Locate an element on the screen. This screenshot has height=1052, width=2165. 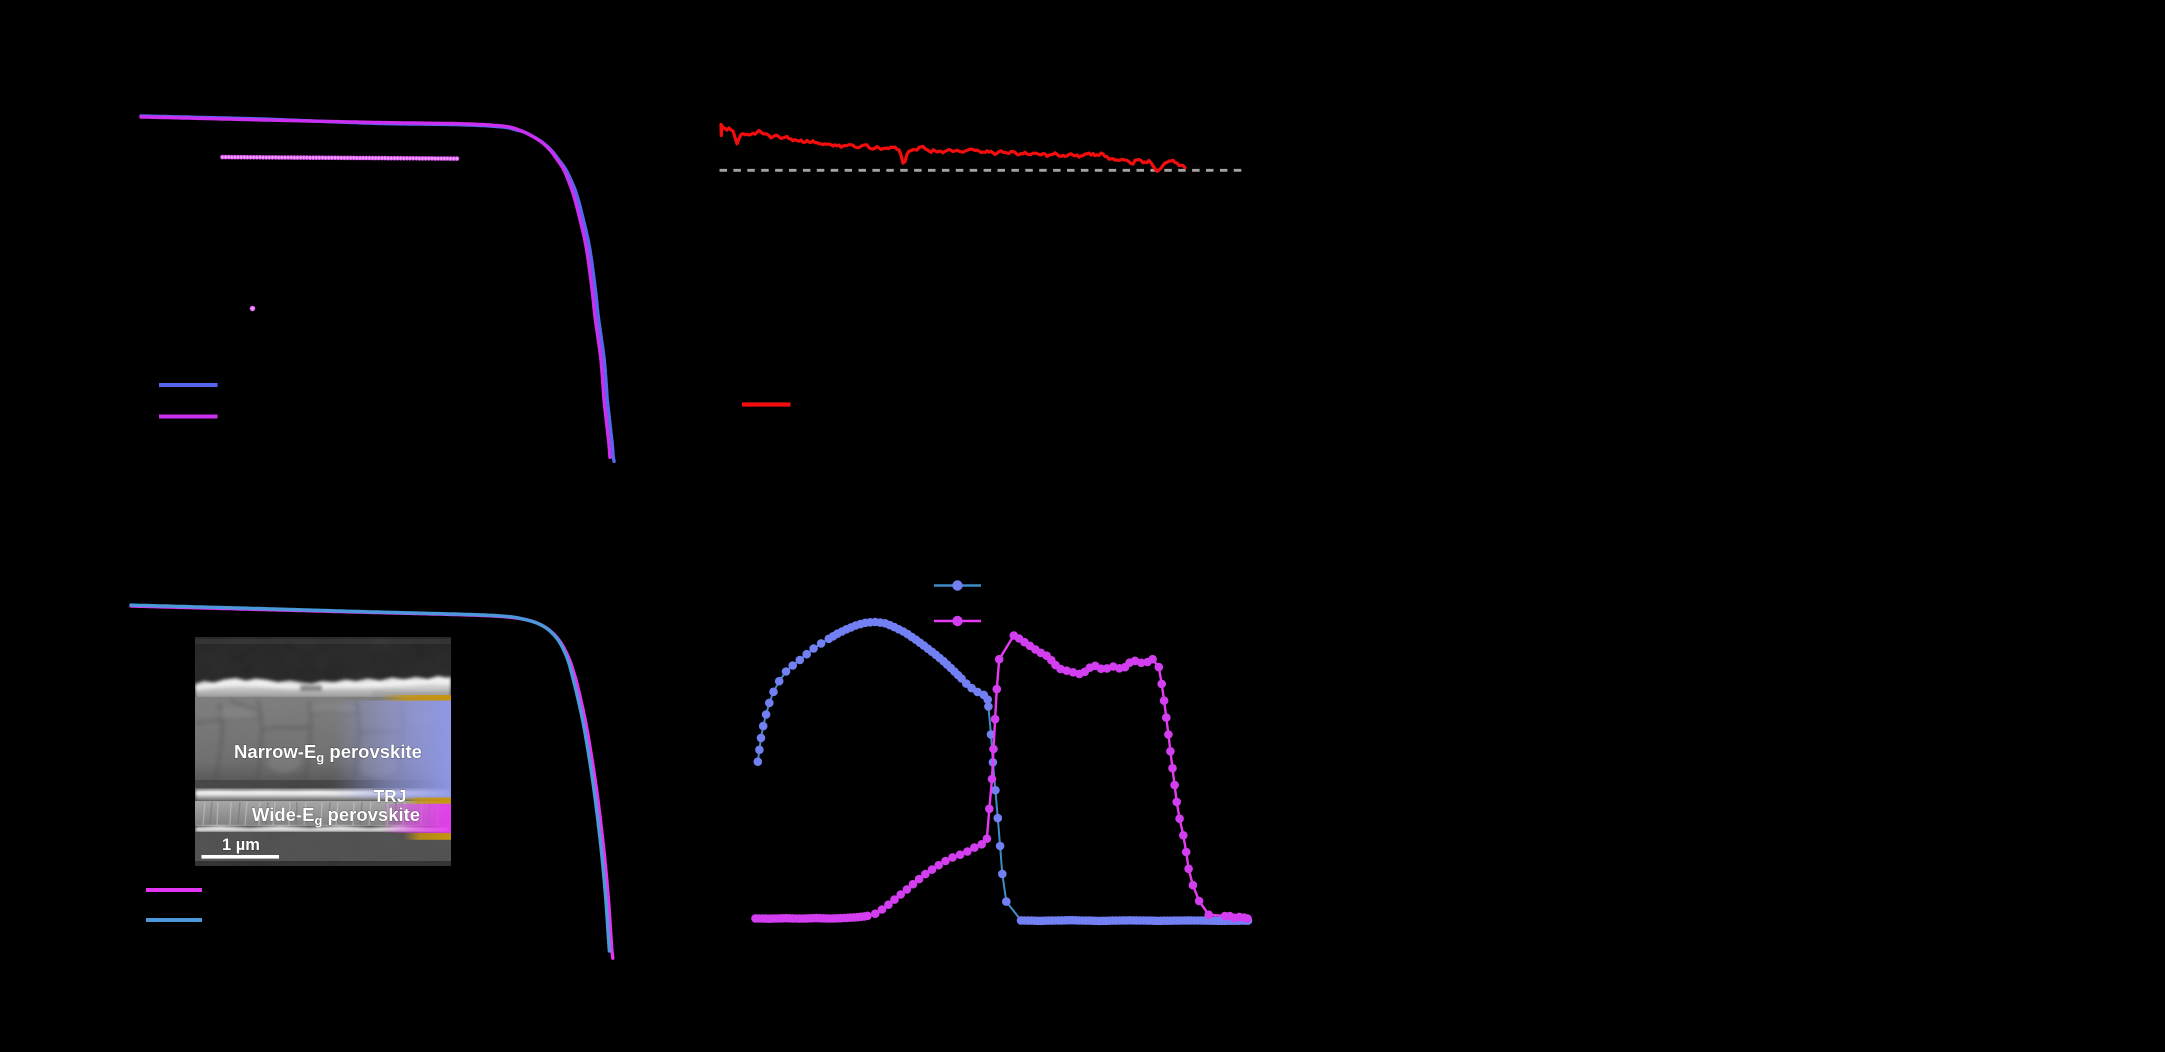
jv-tandem-blue is located at coordinates (370, 778).